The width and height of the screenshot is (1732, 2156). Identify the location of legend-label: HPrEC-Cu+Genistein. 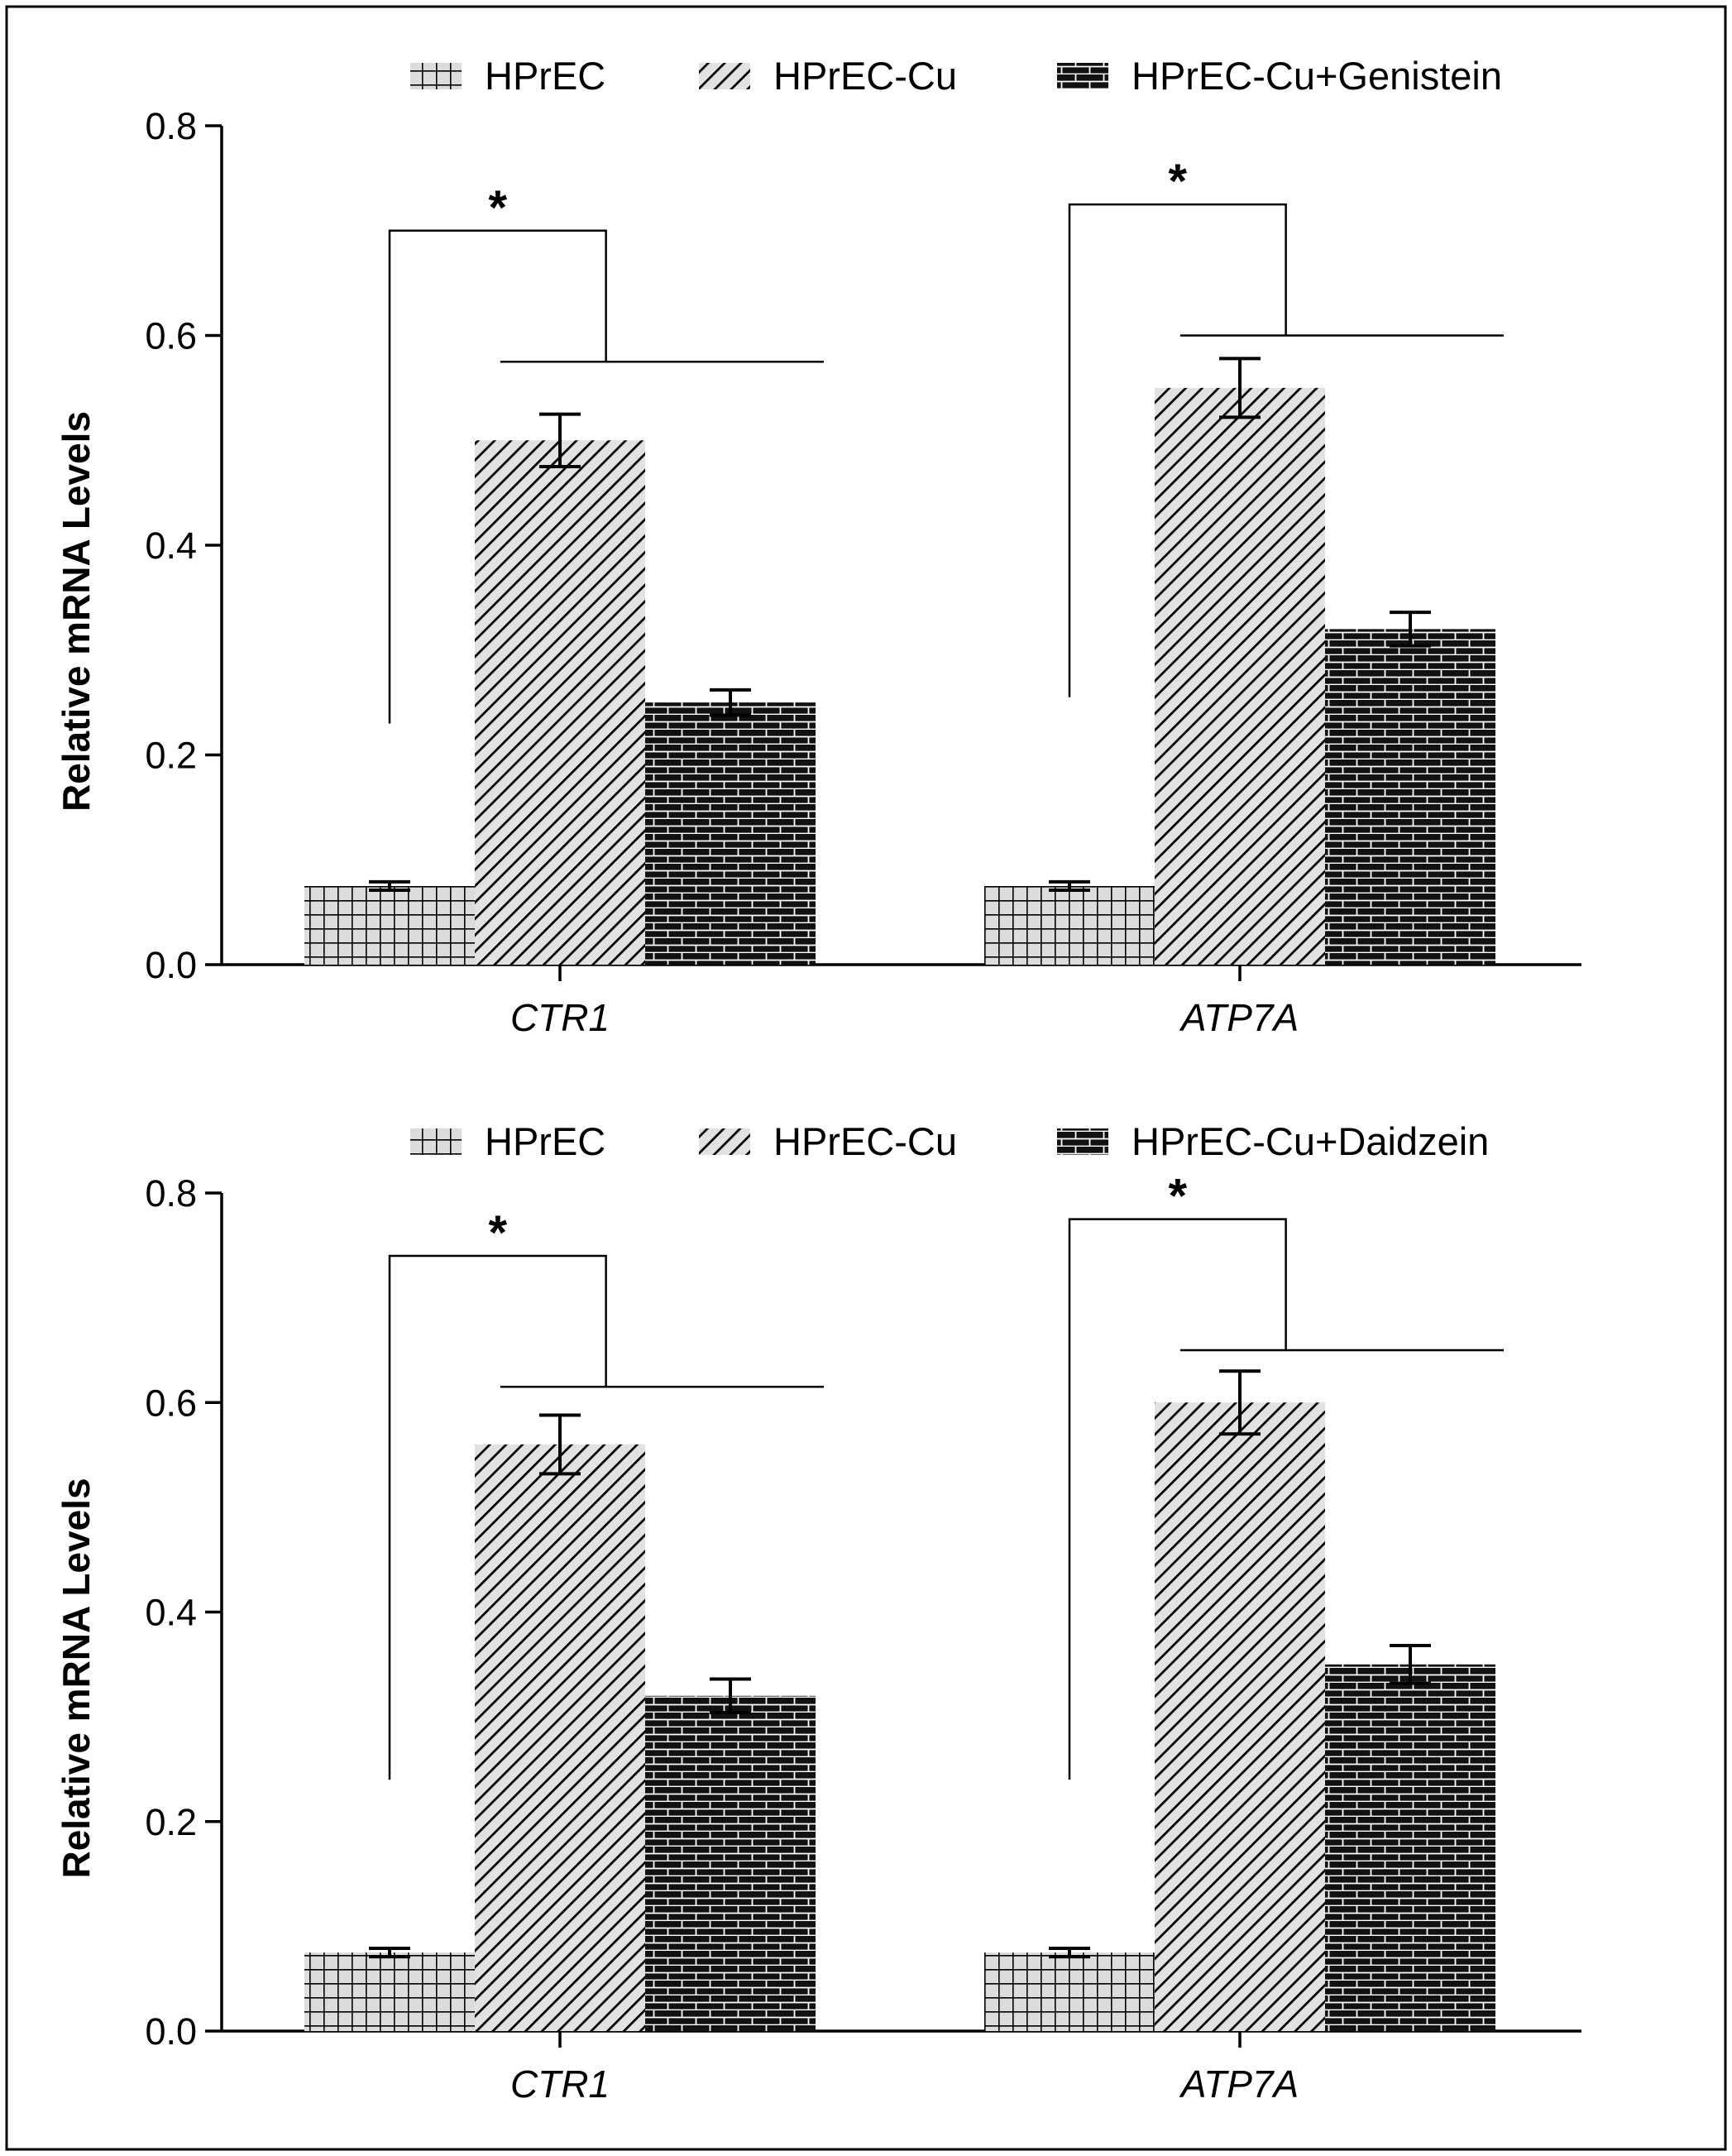
(1317, 76).